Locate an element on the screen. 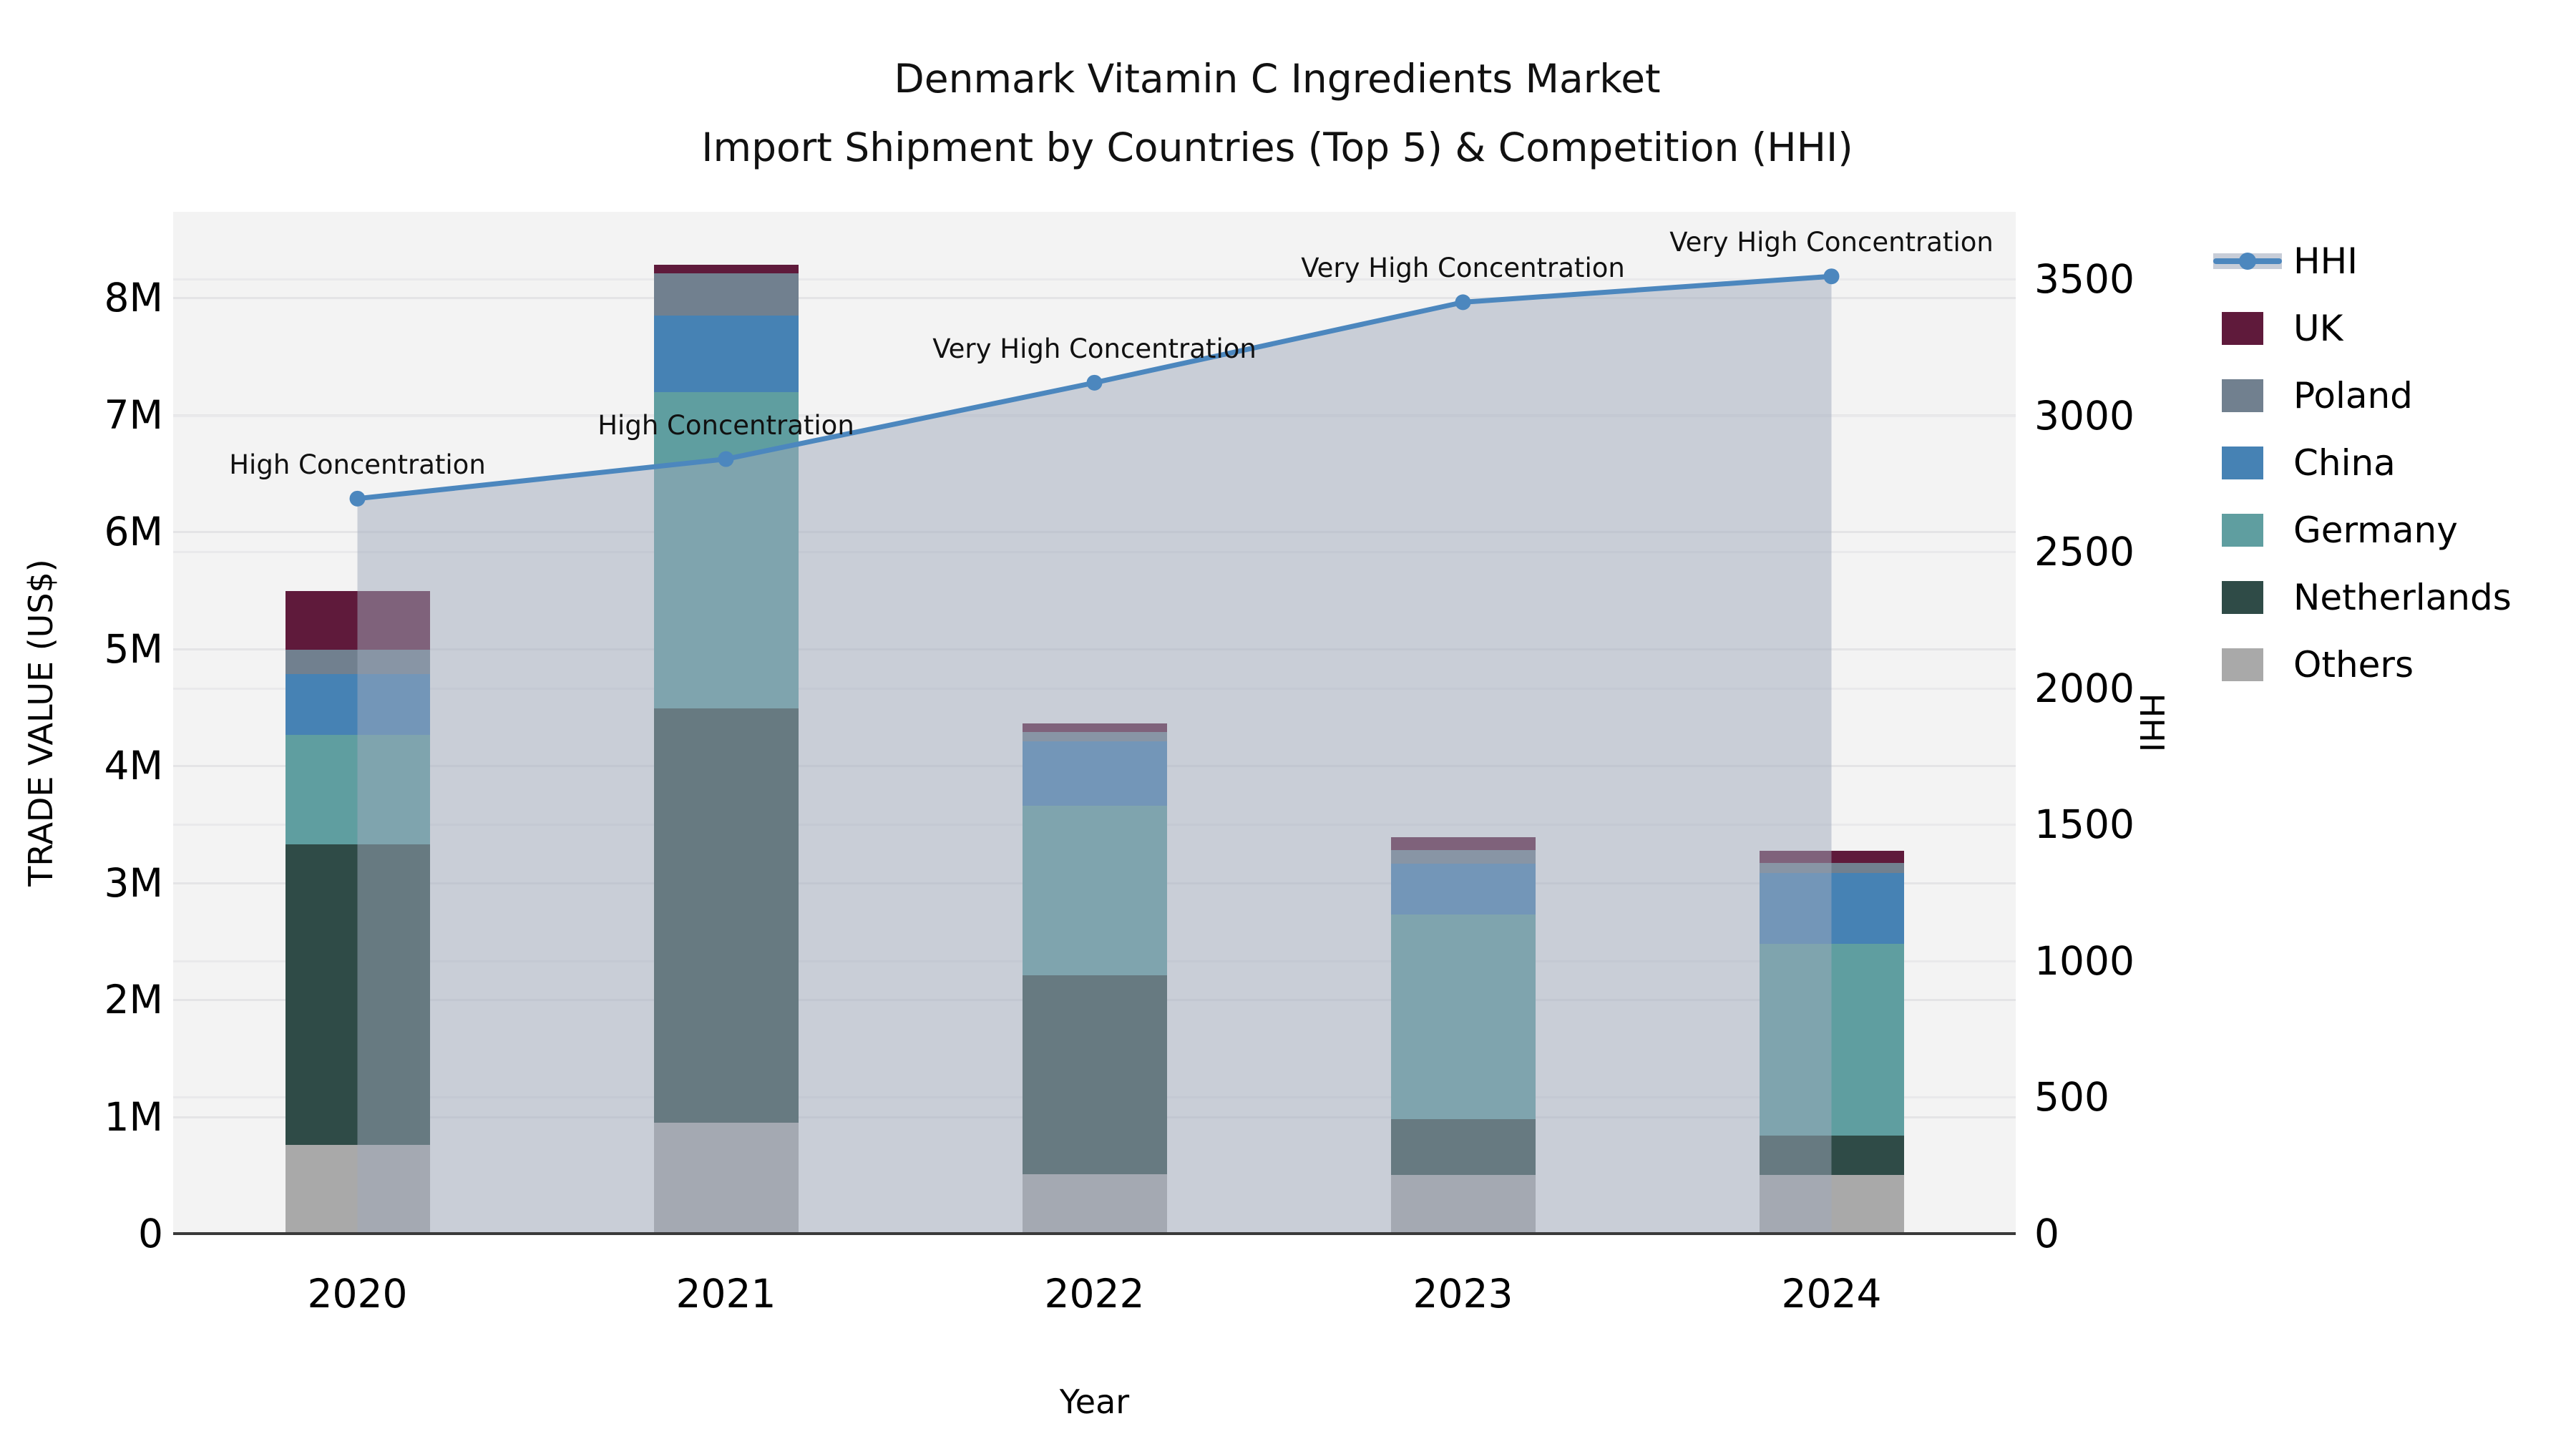  legend-label-others: Others is located at coordinates (2353, 665).